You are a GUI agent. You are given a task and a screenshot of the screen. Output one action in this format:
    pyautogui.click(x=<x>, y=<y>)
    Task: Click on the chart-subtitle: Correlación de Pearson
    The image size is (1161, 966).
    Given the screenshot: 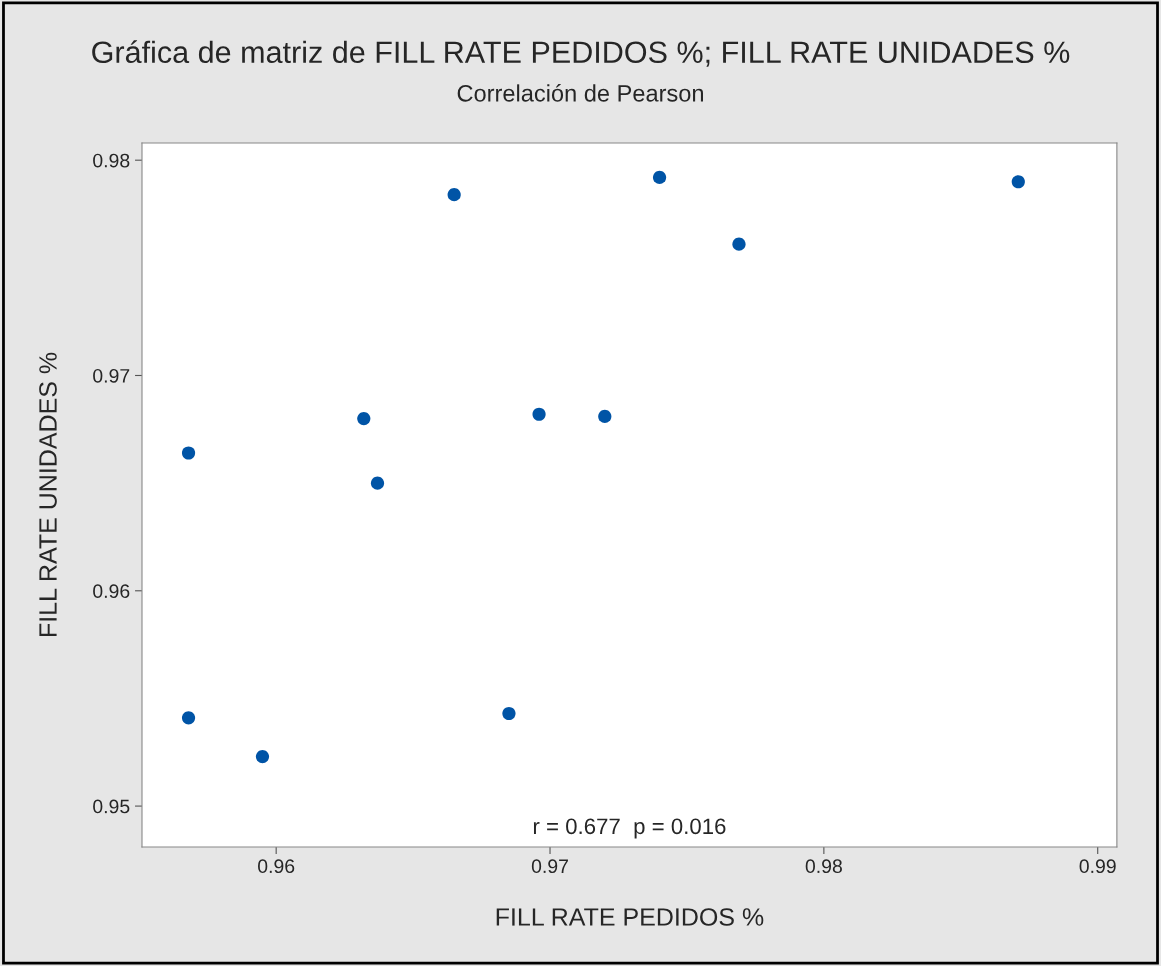 What is the action you would take?
    pyautogui.click(x=580, y=93)
    